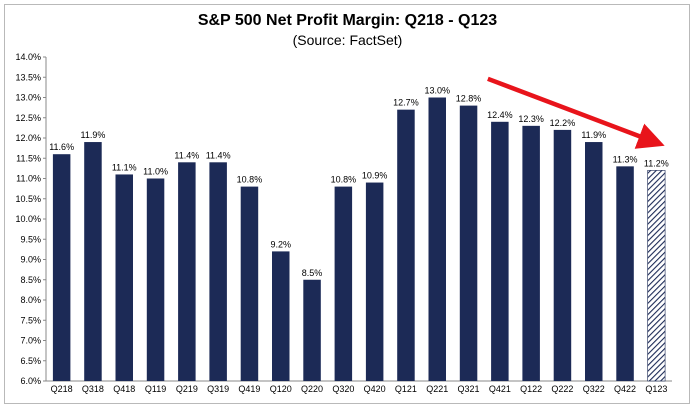  What do you see at coordinates (124, 277) in the screenshot?
I see `bar-q418` at bounding box center [124, 277].